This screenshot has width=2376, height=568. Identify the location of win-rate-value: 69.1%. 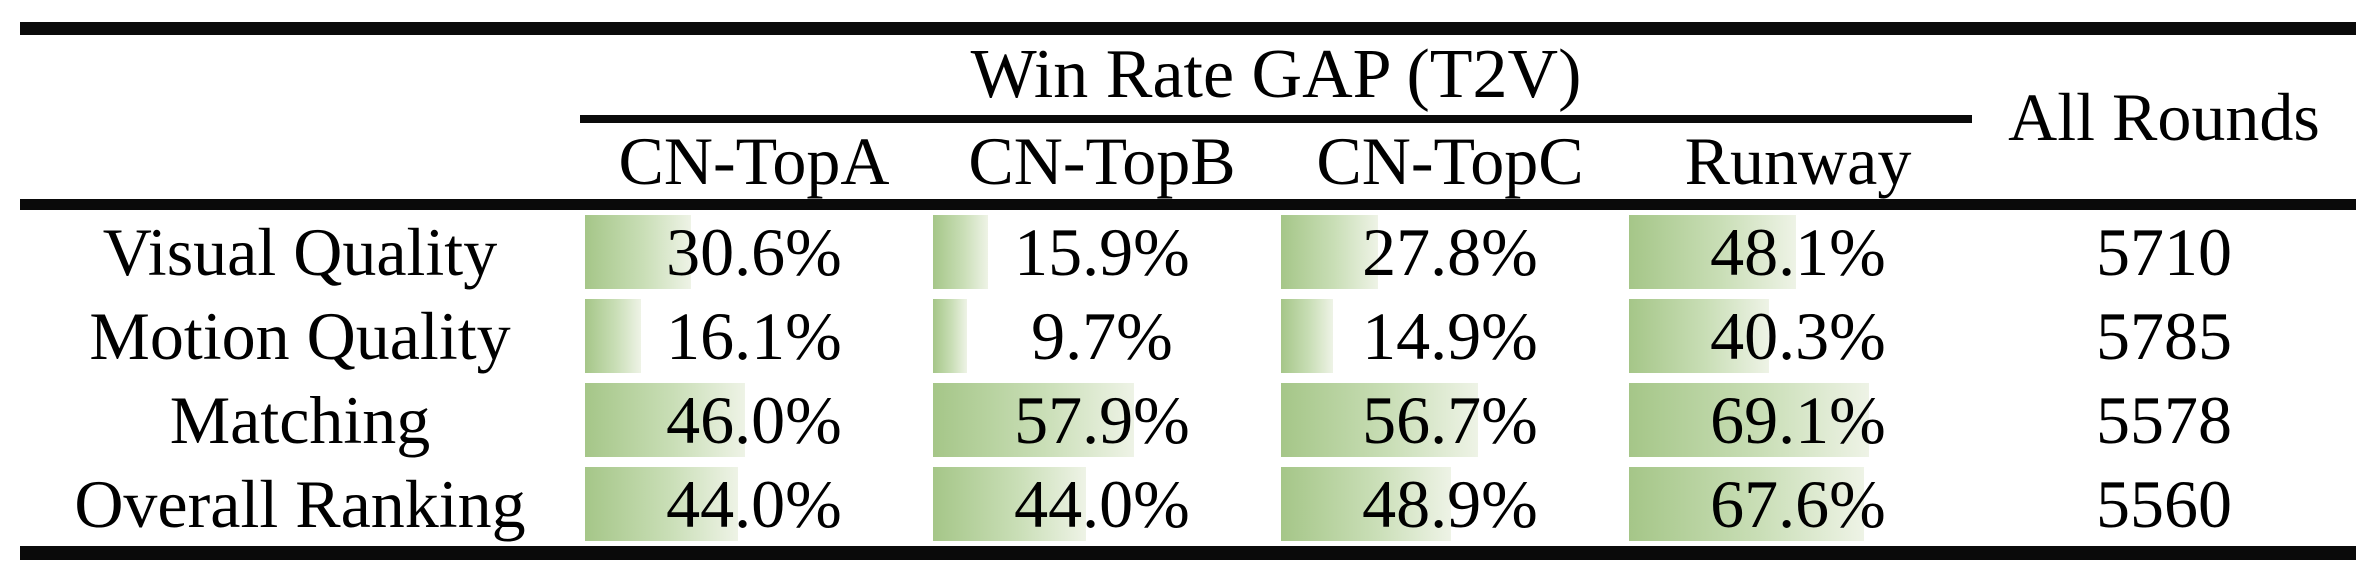
(1798, 420).